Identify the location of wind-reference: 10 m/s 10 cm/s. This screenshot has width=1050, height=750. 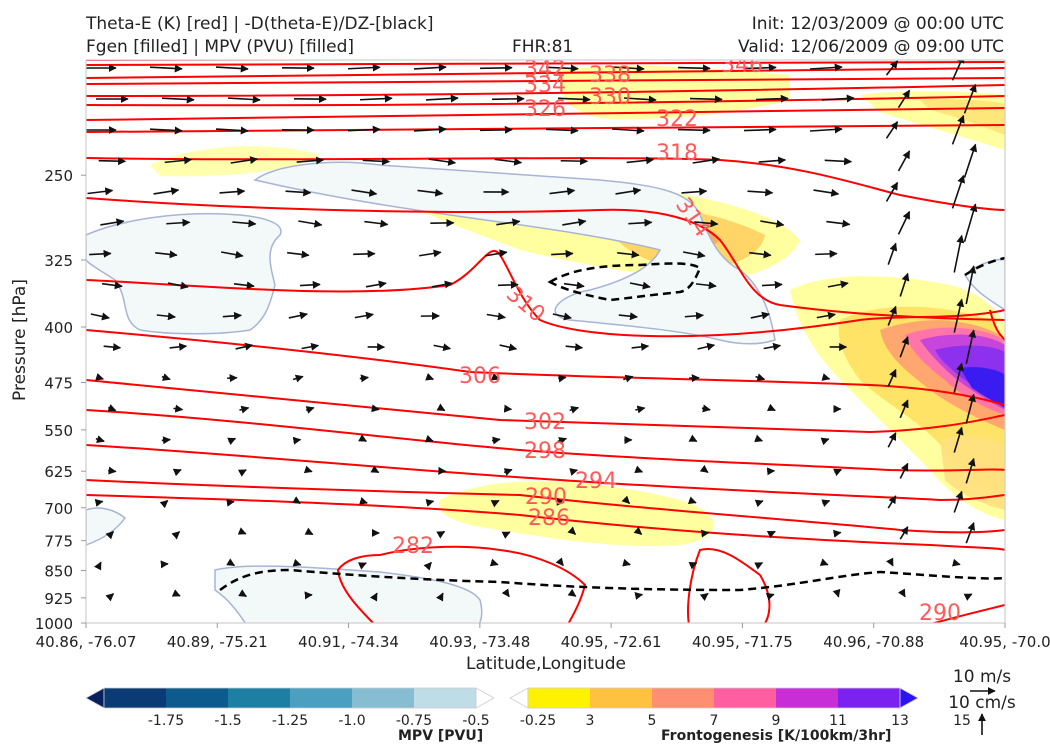
(982, 701).